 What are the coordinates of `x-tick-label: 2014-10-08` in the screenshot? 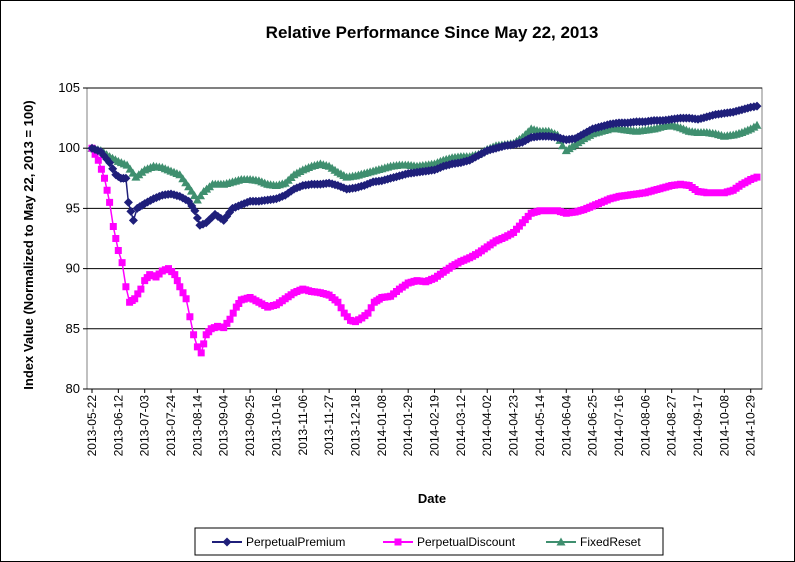 It's located at (724, 426).